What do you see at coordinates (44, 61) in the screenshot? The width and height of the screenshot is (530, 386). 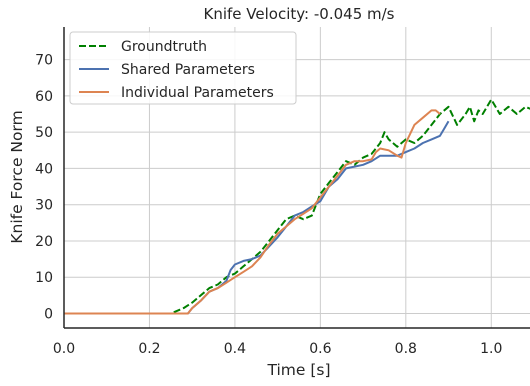 I see `y-tick-label: 70` at bounding box center [44, 61].